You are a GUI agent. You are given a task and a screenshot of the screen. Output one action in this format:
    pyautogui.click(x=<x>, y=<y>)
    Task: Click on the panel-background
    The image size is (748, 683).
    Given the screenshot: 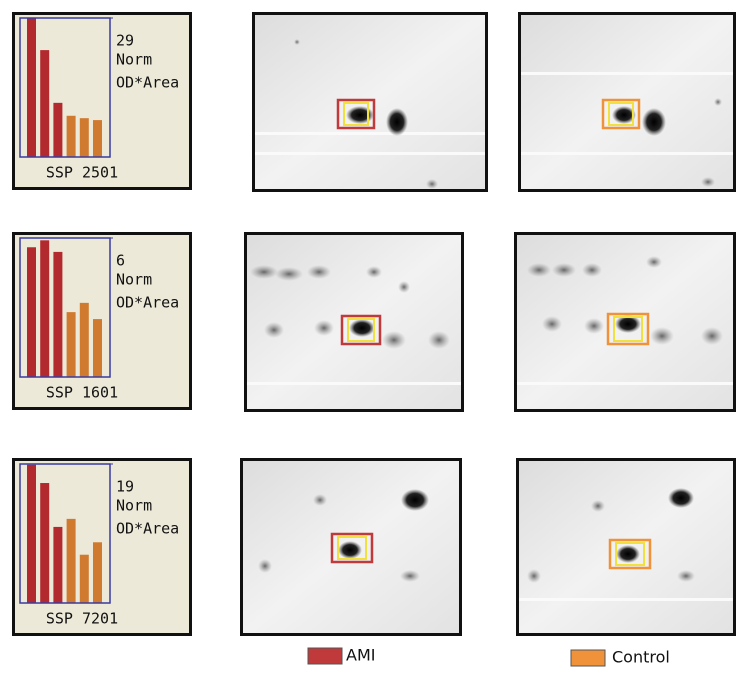 What is the action you would take?
    pyautogui.click(x=102, y=101)
    